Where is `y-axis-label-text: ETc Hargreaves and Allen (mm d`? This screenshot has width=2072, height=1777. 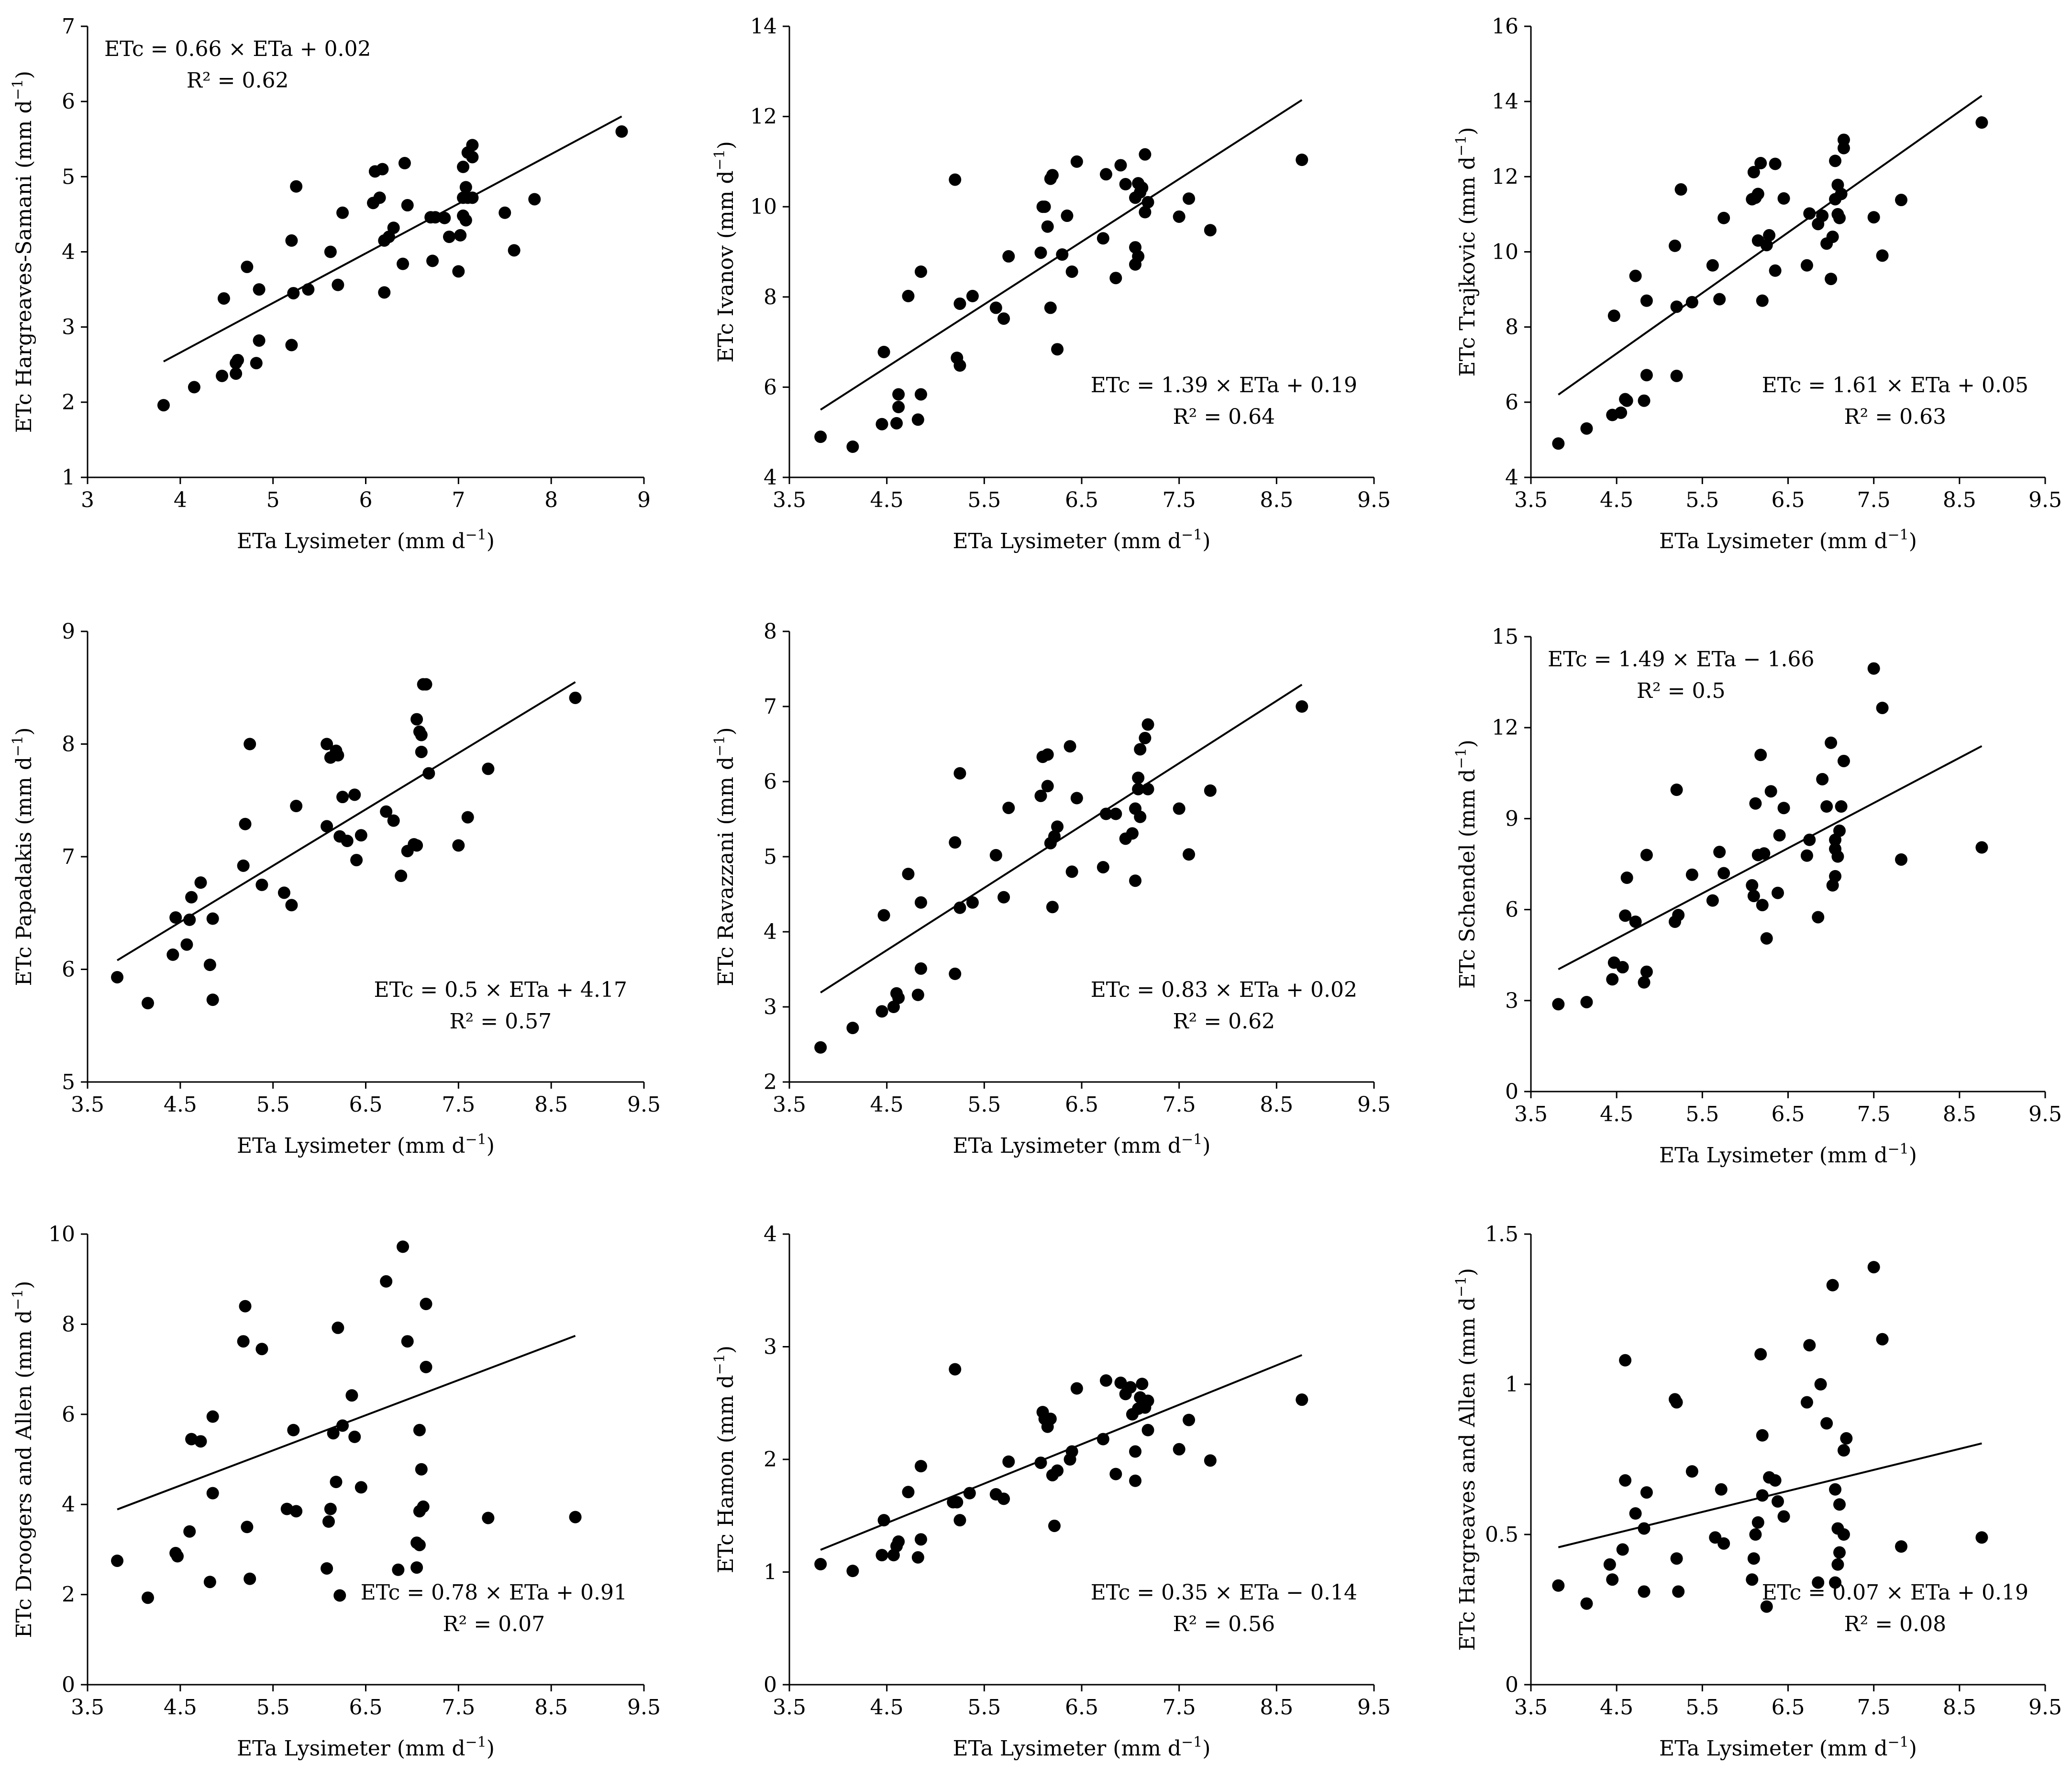
y-axis-label-text: ETc Hargreaves and Allen (mm d is located at coordinates (1467, 1474).